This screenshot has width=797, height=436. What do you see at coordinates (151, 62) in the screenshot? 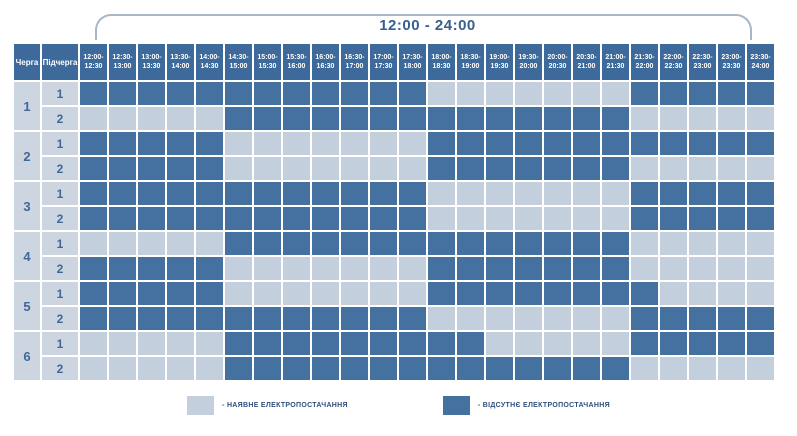
I see `time-slot-header: 13:00- 13:30` at bounding box center [151, 62].